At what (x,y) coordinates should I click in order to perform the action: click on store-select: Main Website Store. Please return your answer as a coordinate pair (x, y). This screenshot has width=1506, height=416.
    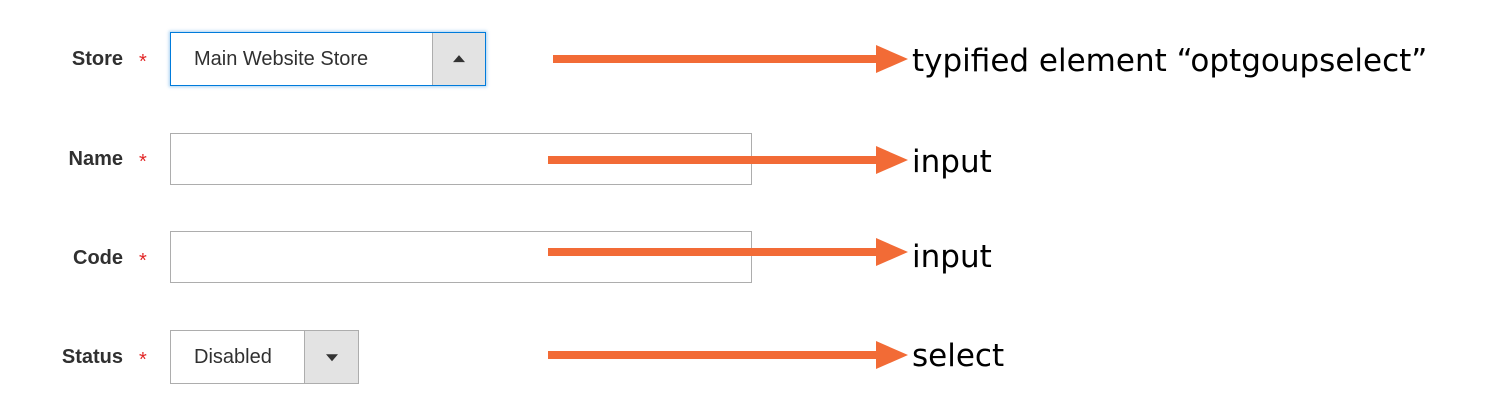
    Looking at the image, I should click on (328, 59).